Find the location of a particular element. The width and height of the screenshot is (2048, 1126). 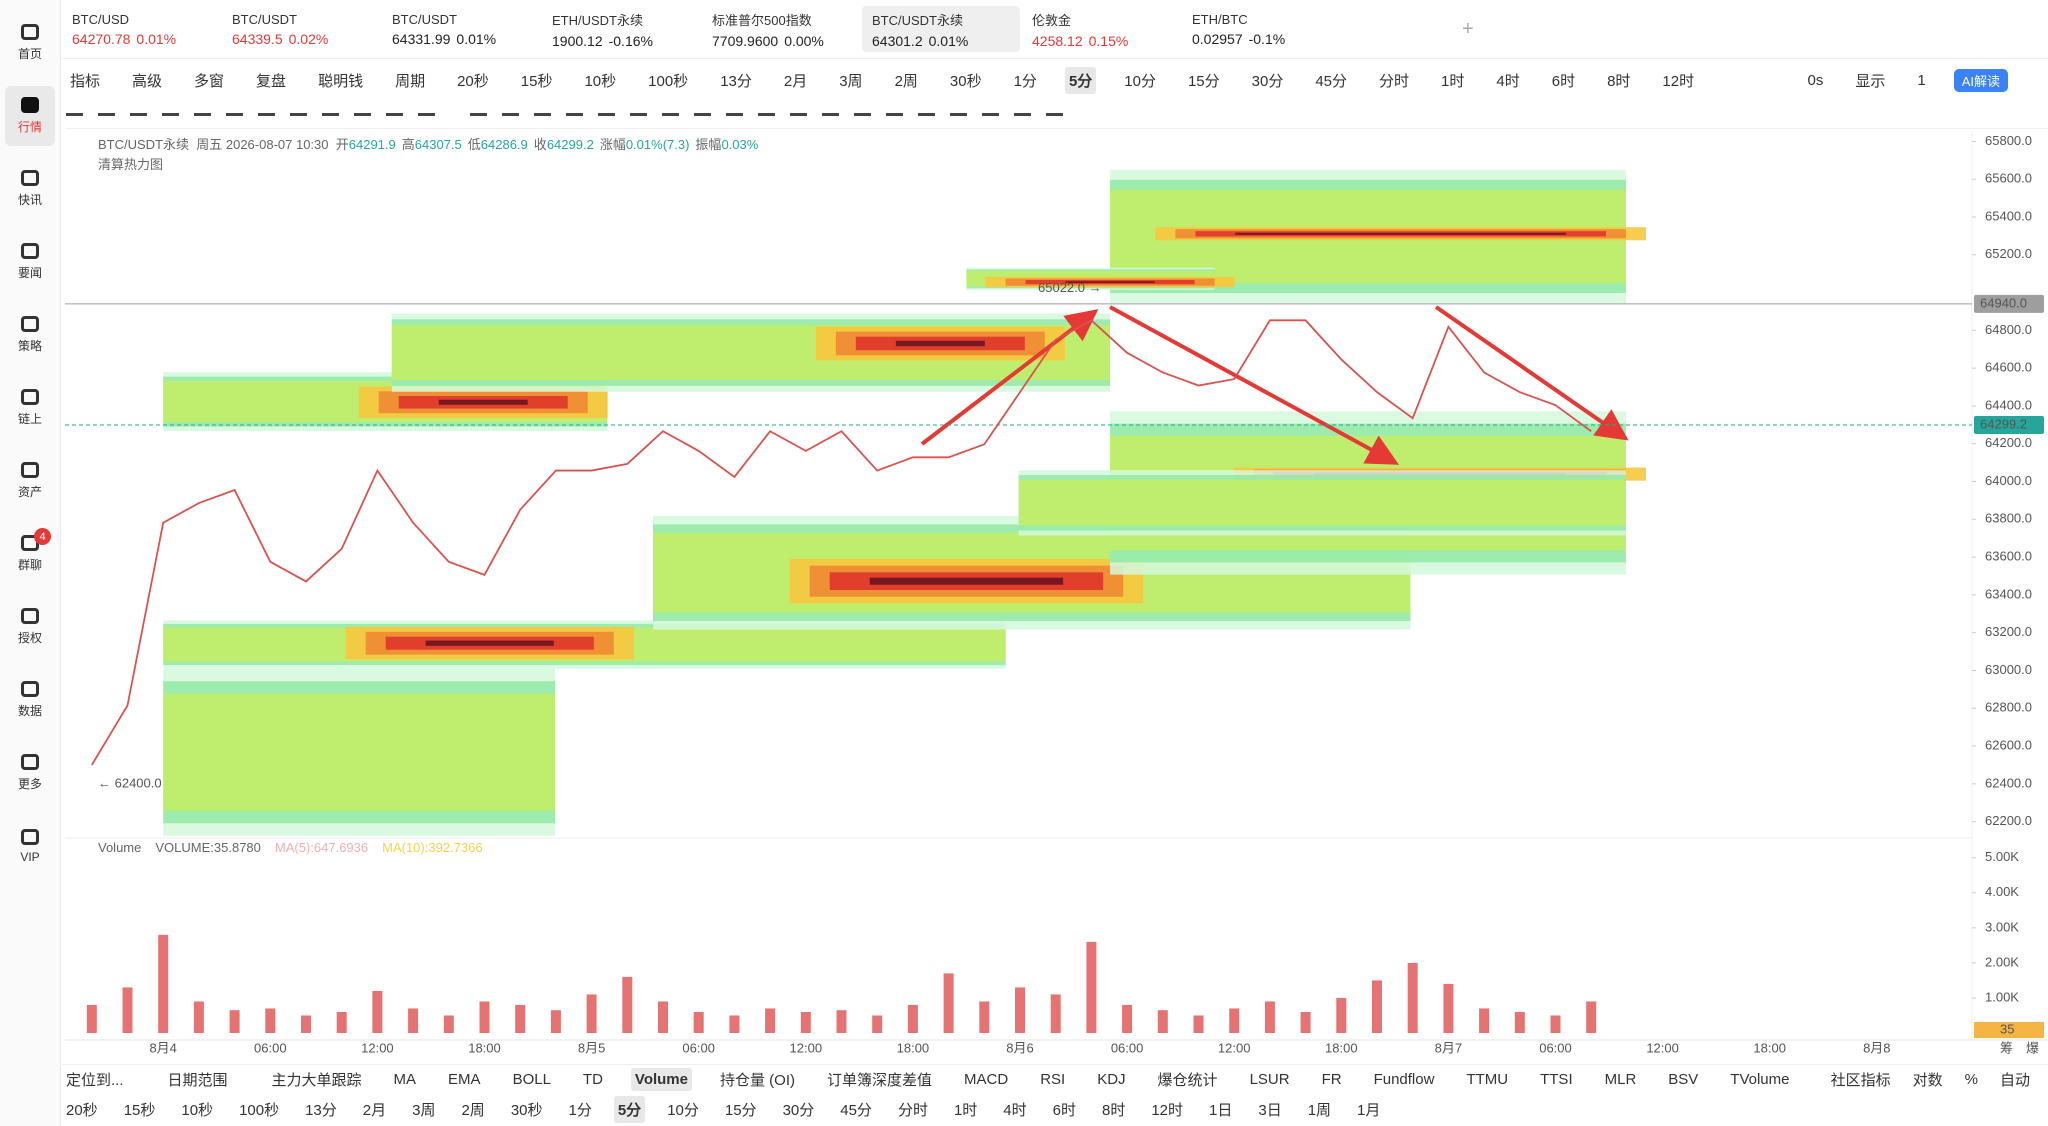

sidebar-item: 行情 is located at coordinates (30, 116).